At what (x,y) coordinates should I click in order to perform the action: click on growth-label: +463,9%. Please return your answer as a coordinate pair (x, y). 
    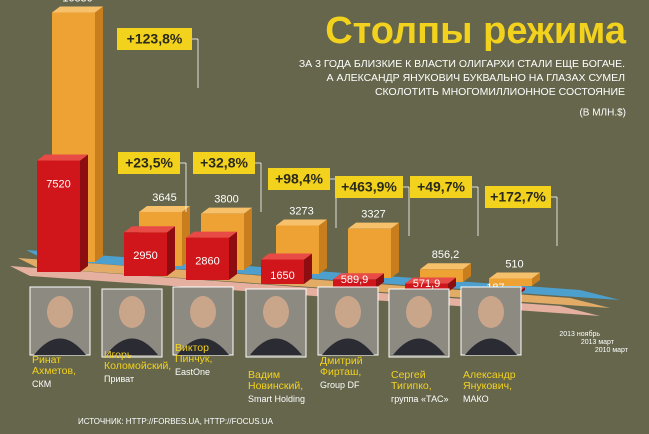
    Looking at the image, I should click on (369, 187).